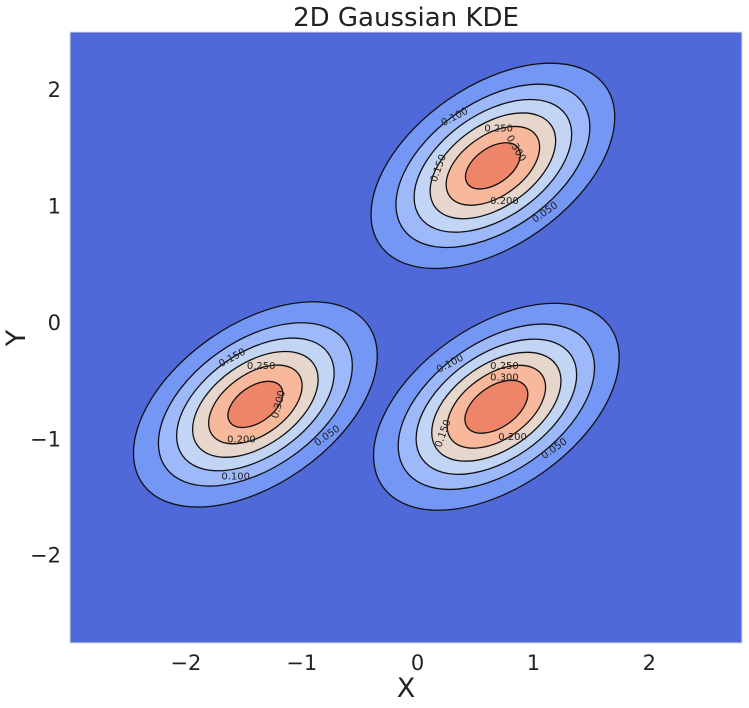 The width and height of the screenshot is (749, 708). Describe the element at coordinates (45, 556) in the screenshot. I see `y-tick-label: −2` at that location.